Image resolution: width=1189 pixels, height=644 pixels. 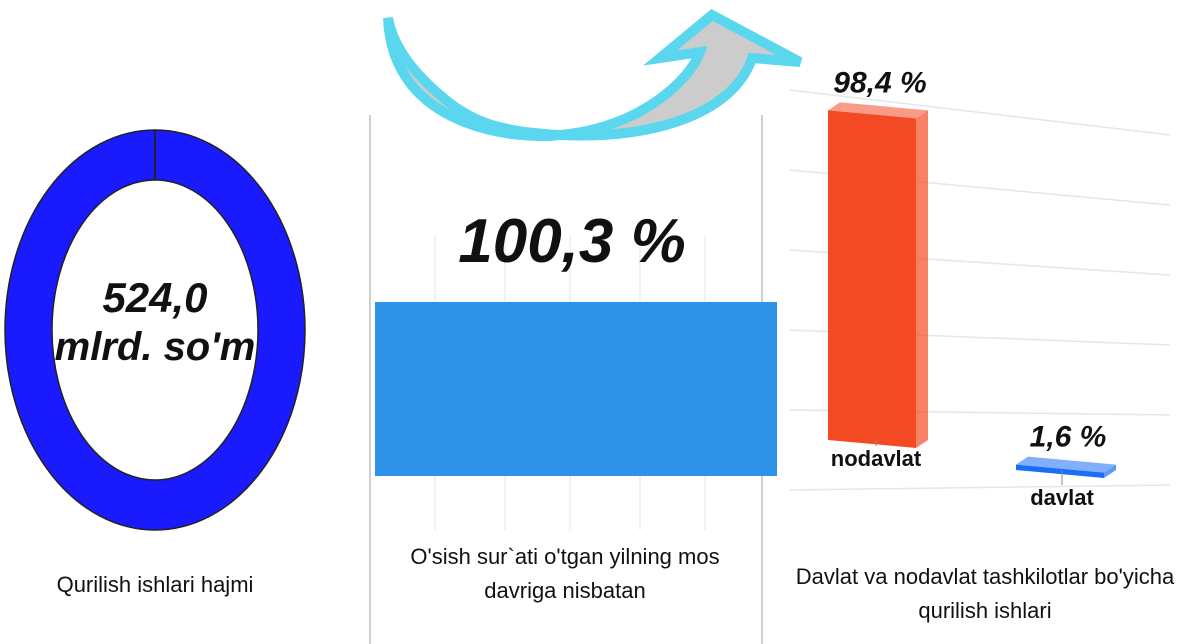 I want to click on value-label: 98,4 %, so click(x=879, y=82).